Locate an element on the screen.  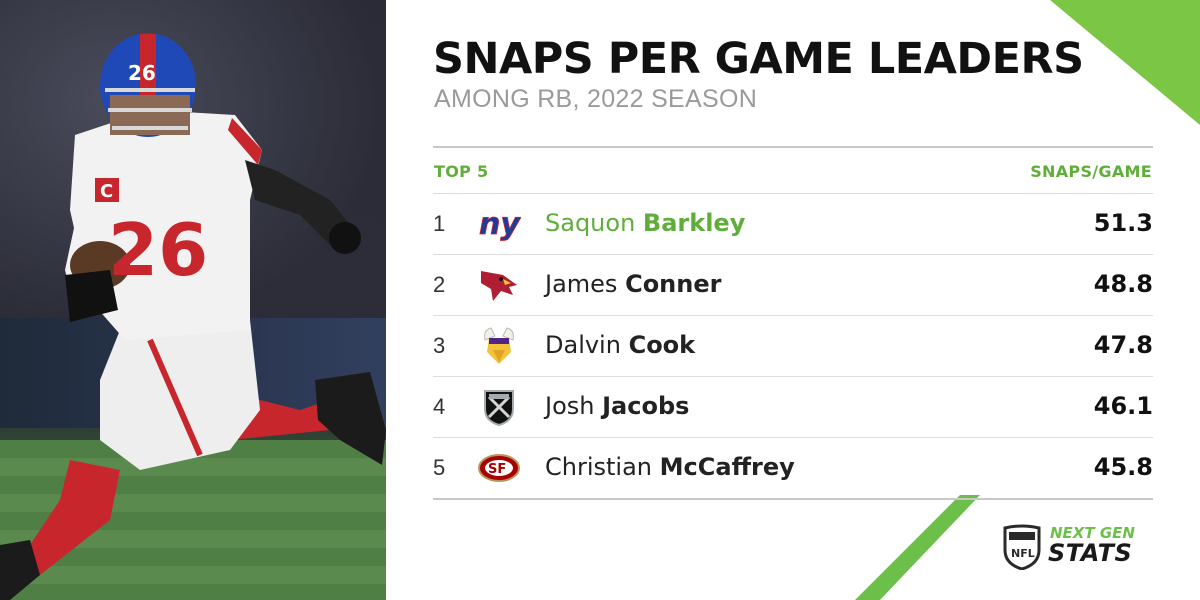
player-first-name: Josh is located at coordinates (570, 406).